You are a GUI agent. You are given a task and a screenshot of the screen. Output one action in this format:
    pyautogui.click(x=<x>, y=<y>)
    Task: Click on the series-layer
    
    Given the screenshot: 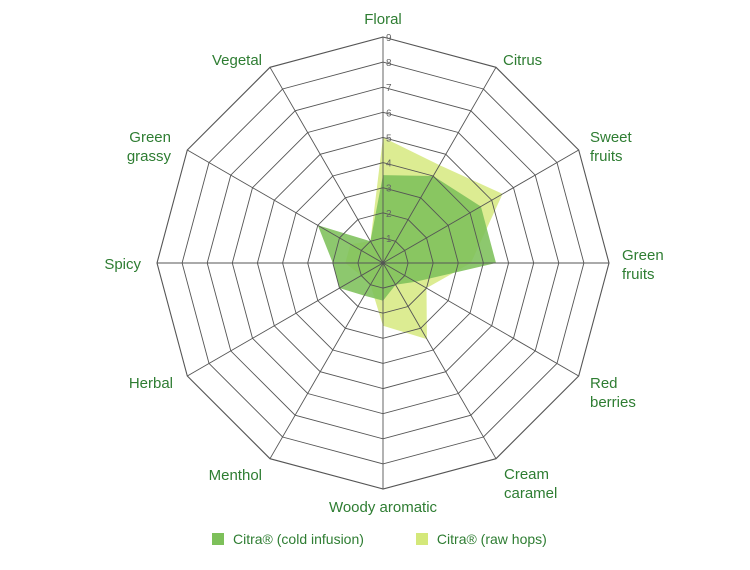 What is the action you would take?
    pyautogui.click(x=410, y=238)
    